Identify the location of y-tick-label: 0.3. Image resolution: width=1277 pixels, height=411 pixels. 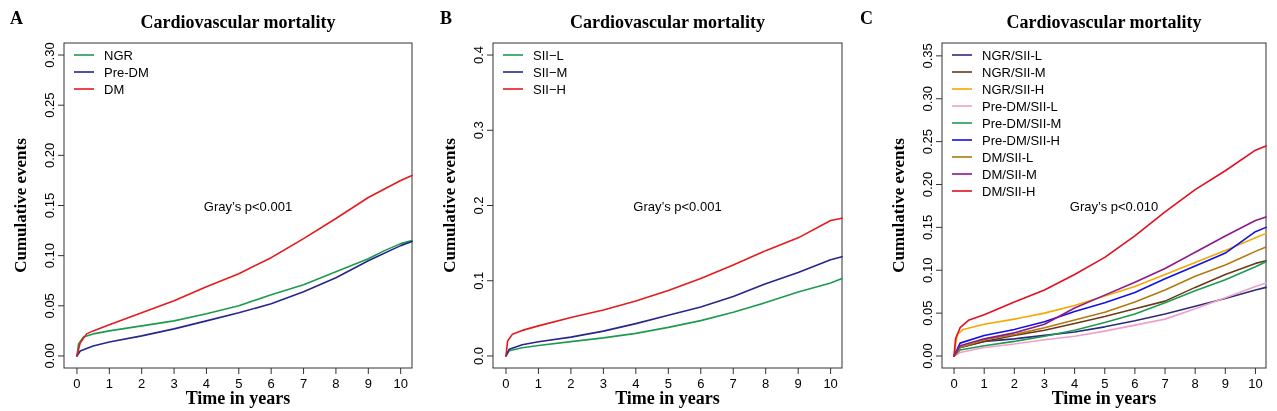
(478, 130).